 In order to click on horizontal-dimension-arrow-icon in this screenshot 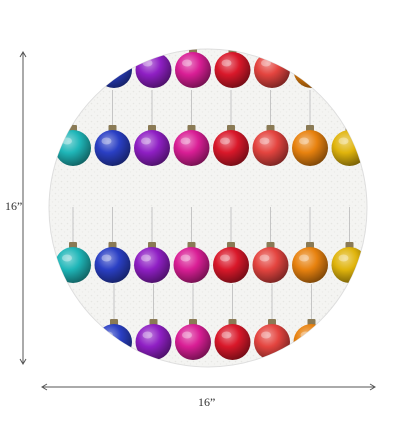, I will do `click(208, 387)`.